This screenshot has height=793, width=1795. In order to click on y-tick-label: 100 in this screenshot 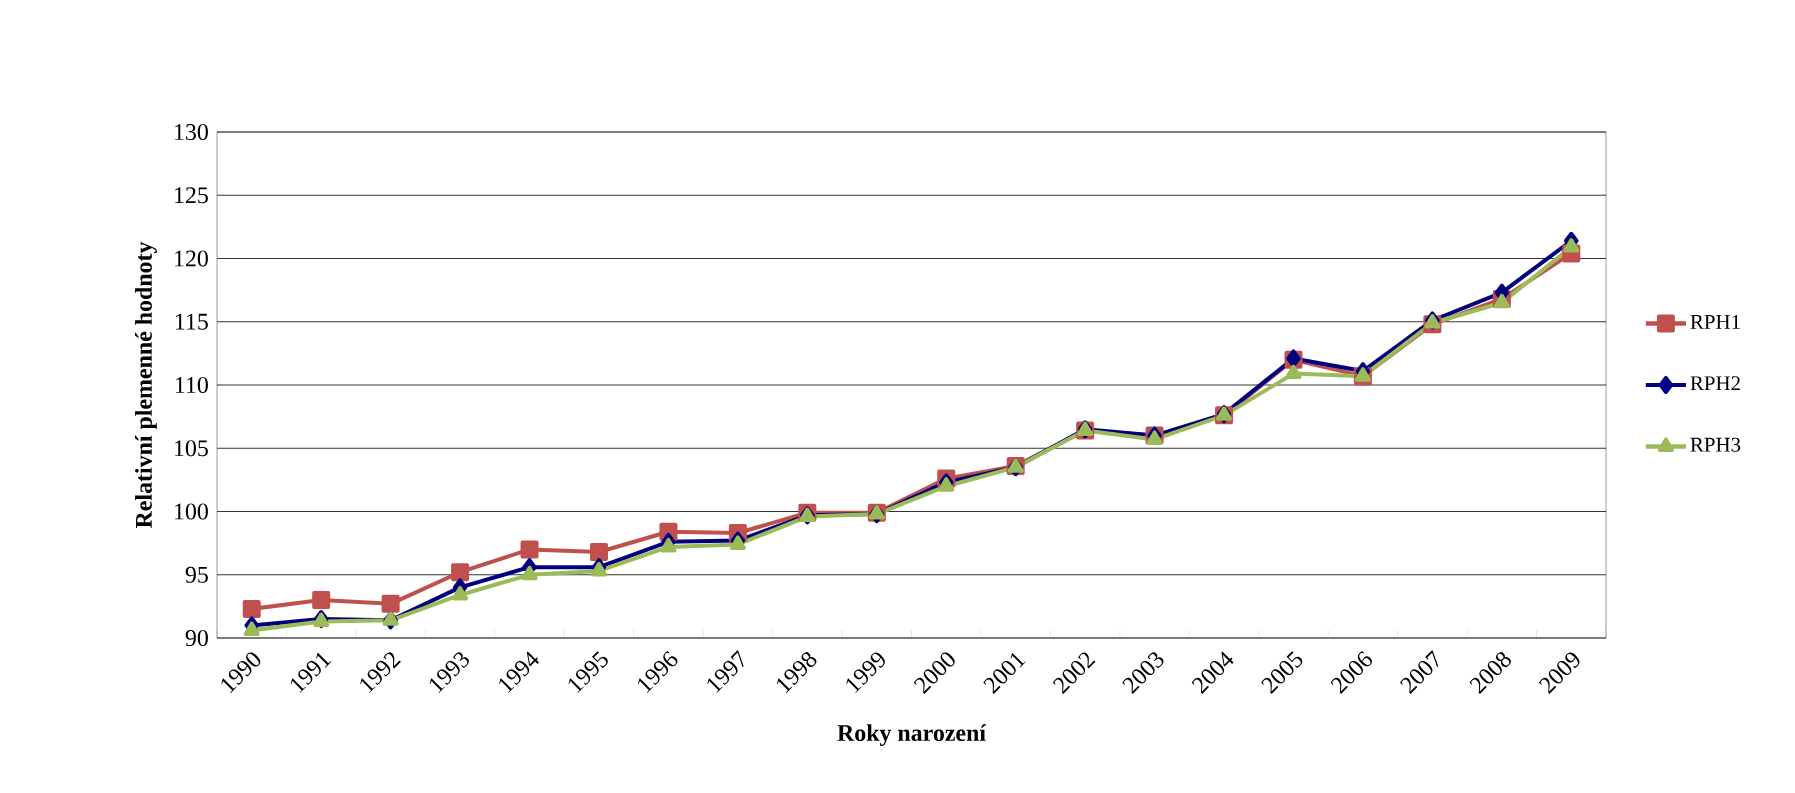, I will do `click(191, 511)`.